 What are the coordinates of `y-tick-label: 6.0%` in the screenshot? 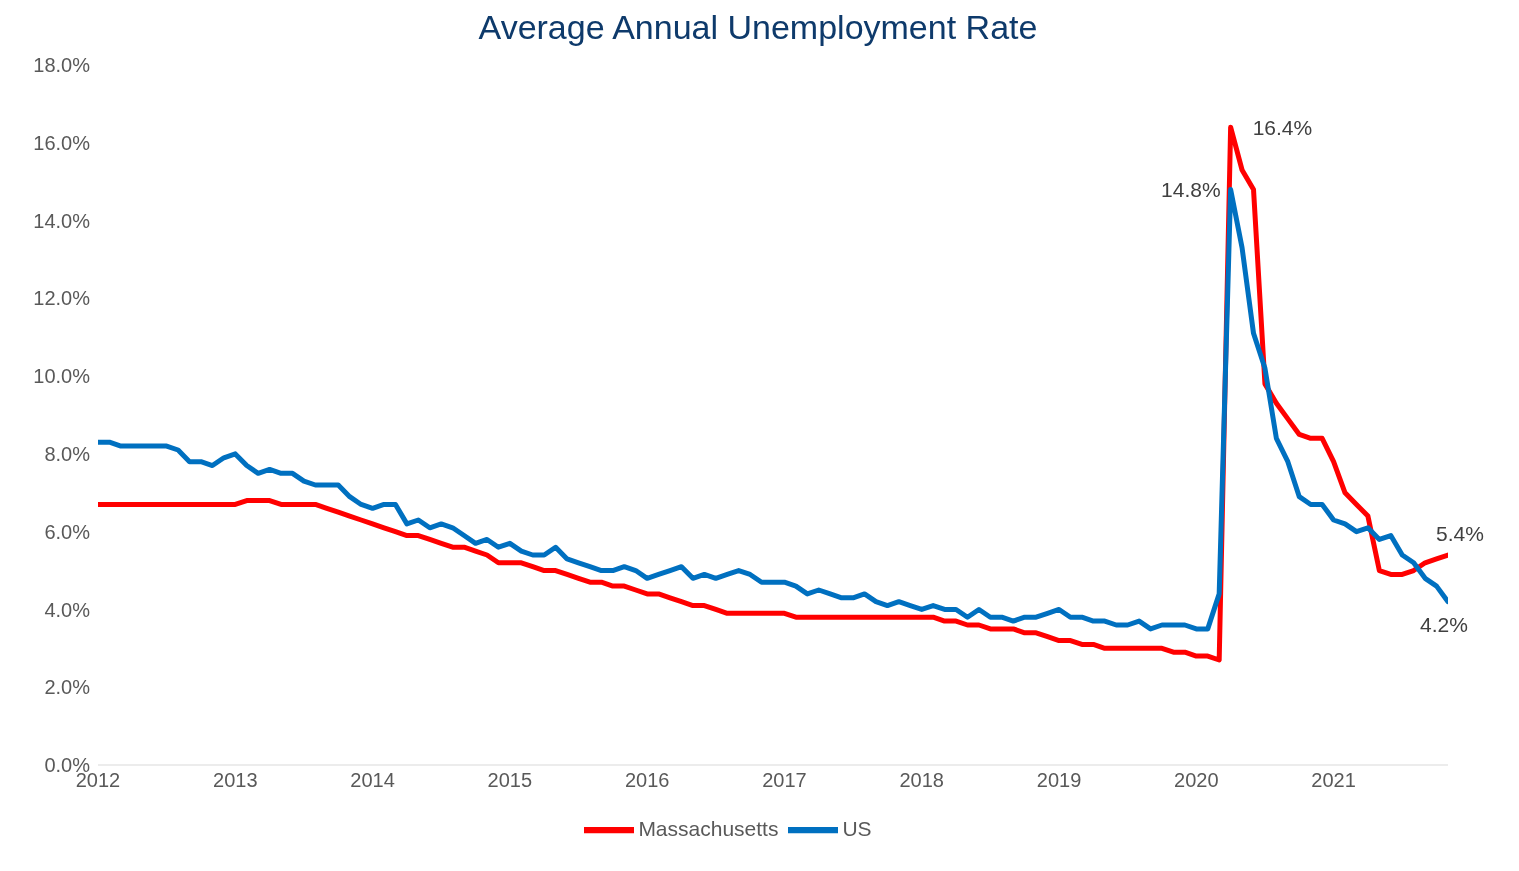 It's located at (67, 531).